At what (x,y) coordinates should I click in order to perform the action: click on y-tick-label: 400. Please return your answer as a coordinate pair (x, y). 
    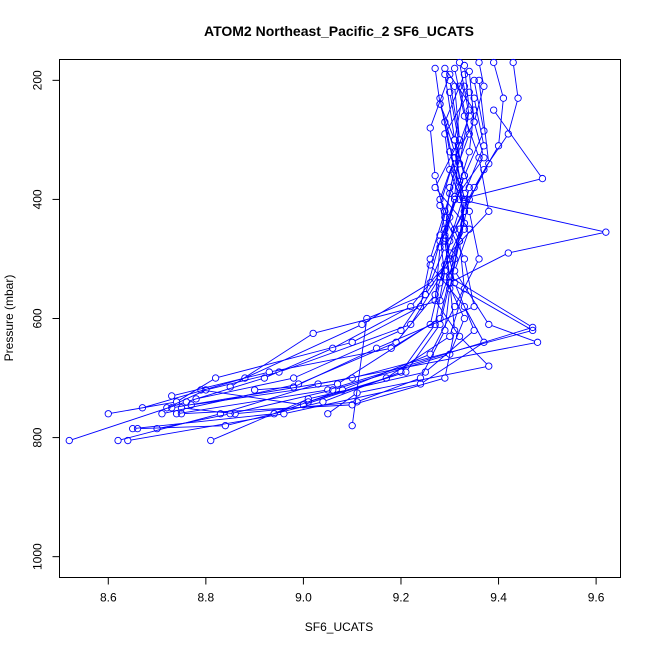
    Looking at the image, I should click on (38, 199).